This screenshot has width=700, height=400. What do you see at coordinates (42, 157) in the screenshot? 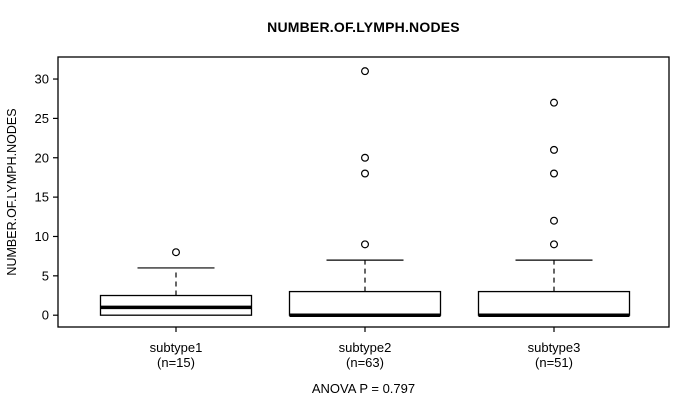
I see `y-tick-label: 20` at bounding box center [42, 157].